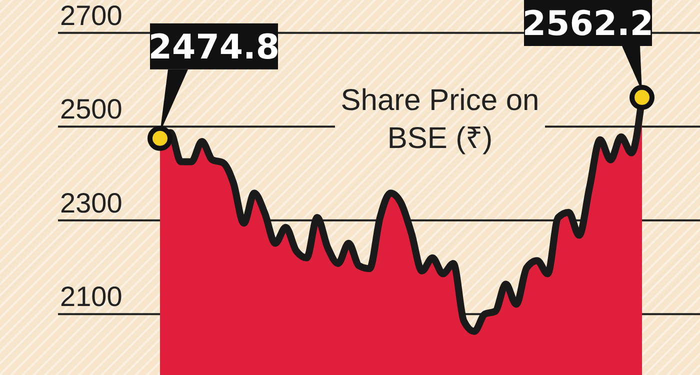 This screenshot has width=700, height=375. Describe the element at coordinates (91, 202) in the screenshot. I see `y-tick-label: 2300` at that location.